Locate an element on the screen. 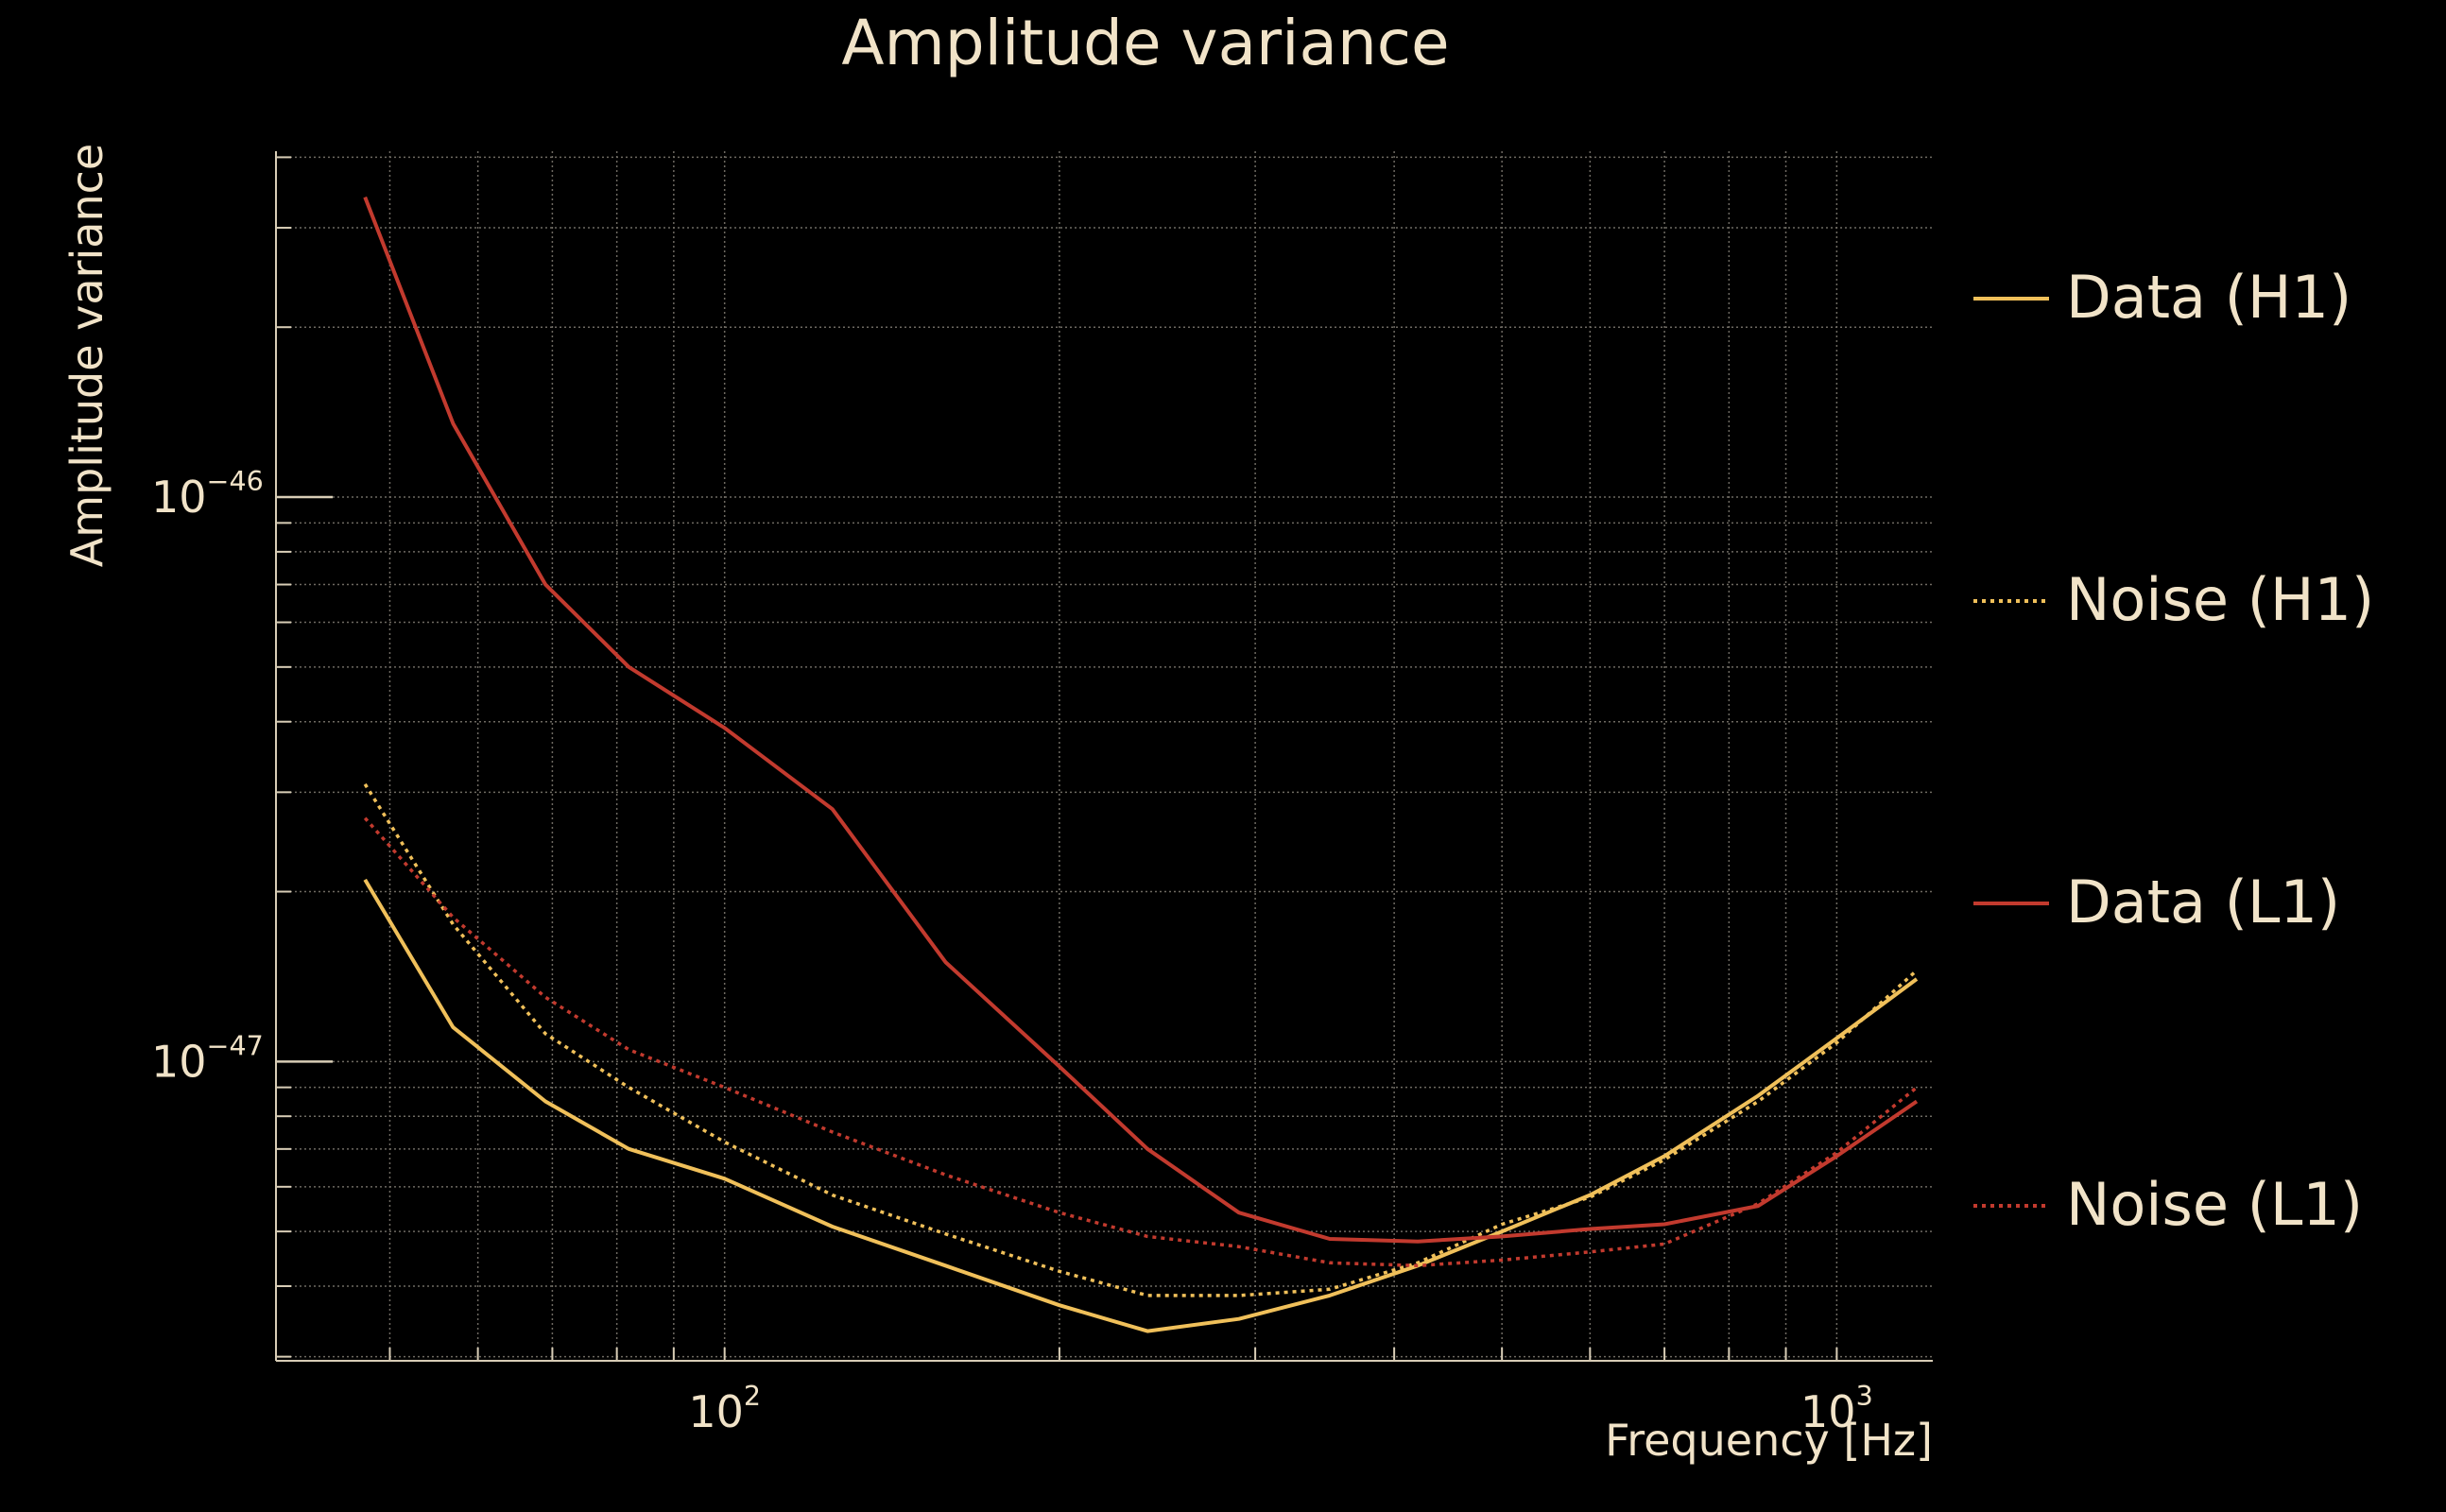 This screenshot has height=1512, width=2446. x-tick-label: 10² is located at coordinates (724, 1409).